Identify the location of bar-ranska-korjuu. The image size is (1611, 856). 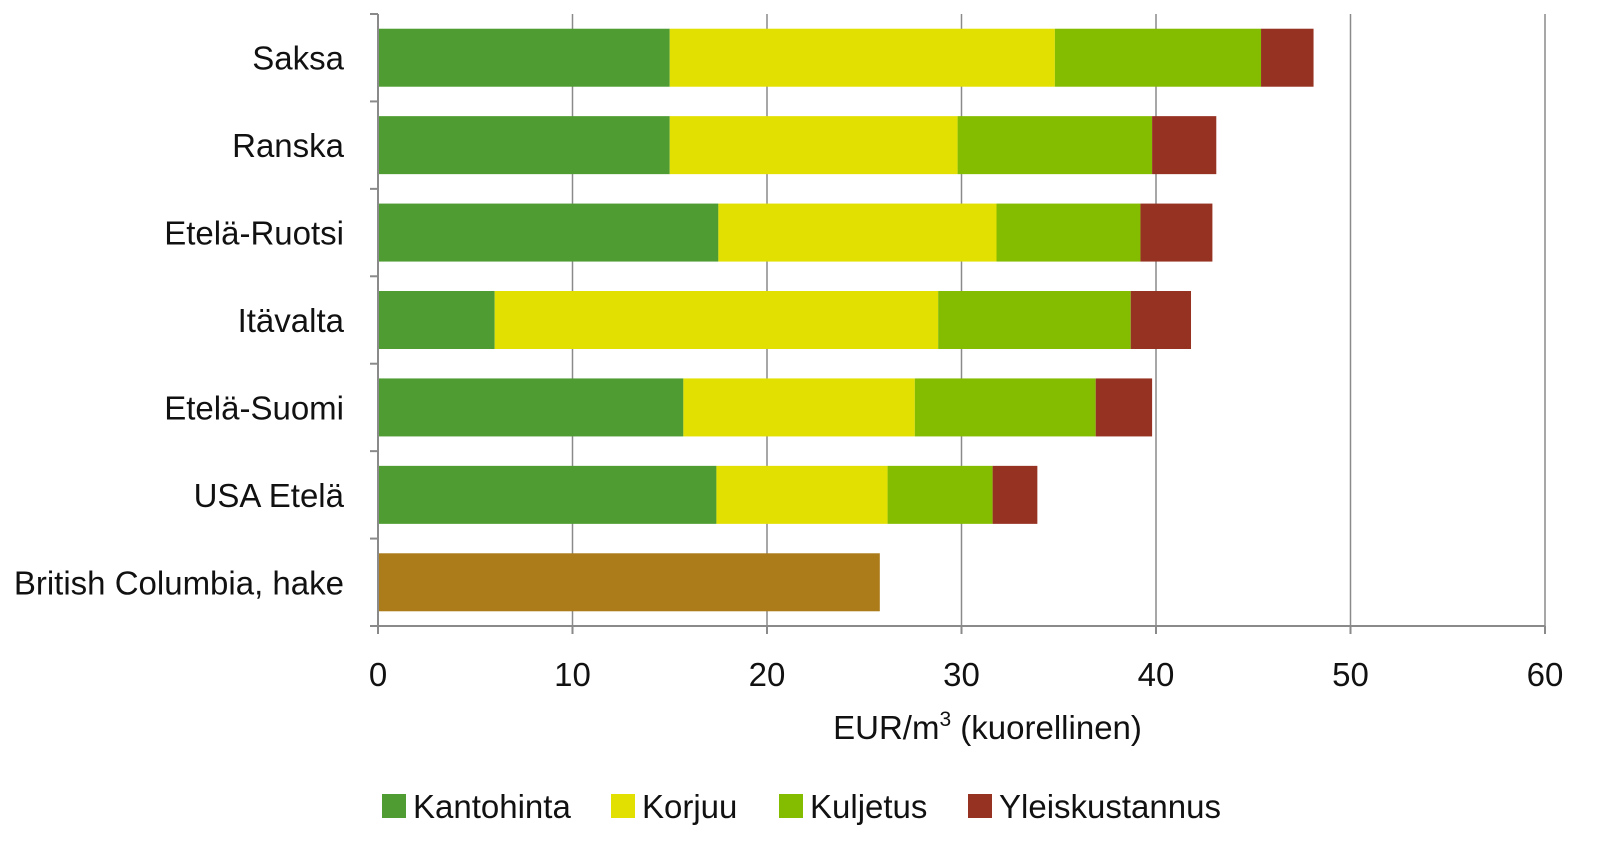
(813, 145).